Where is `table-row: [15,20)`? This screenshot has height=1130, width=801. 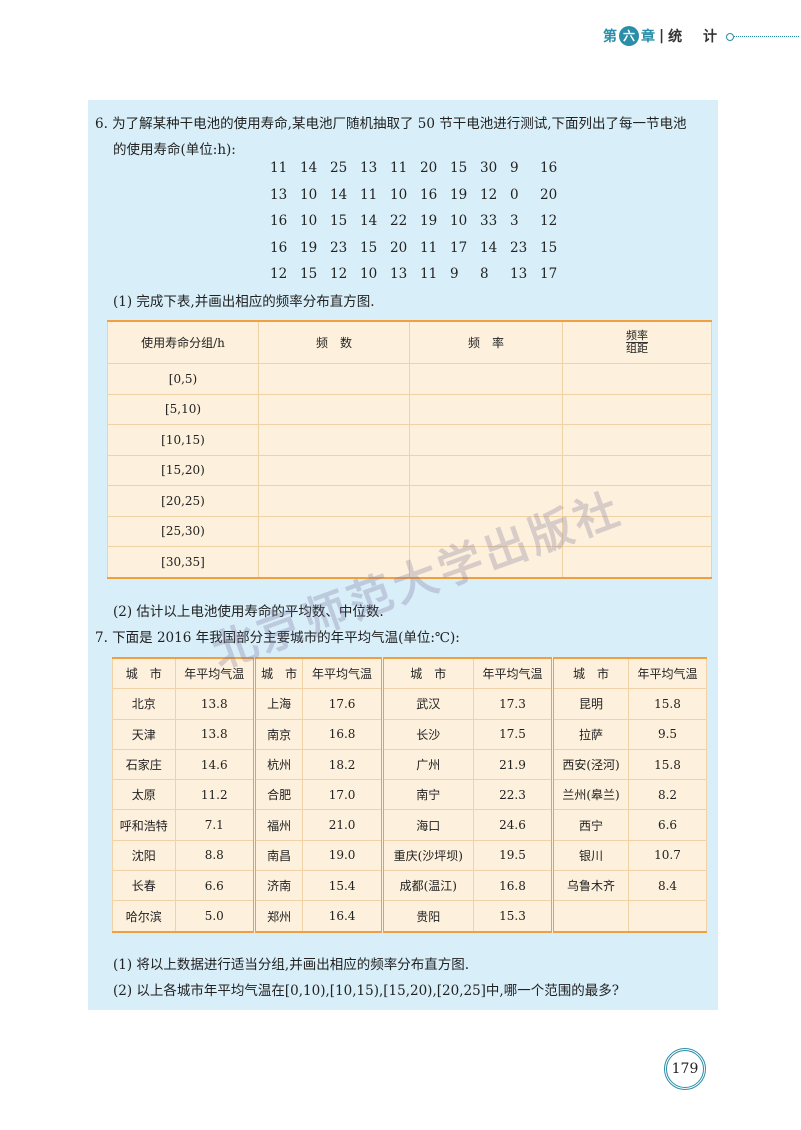 table-row: [15,20) is located at coordinates (409, 470).